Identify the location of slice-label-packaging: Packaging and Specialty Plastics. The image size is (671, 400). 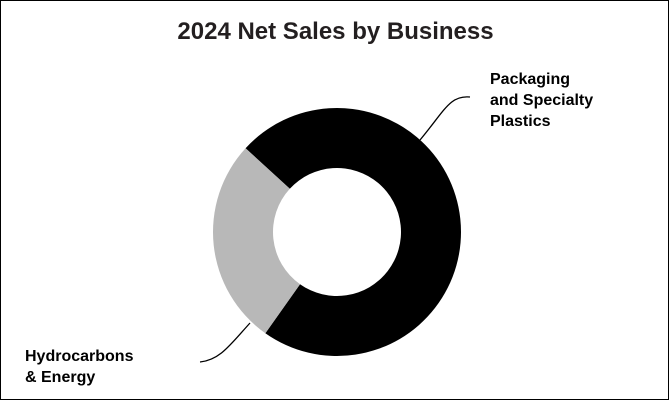
(542, 100).